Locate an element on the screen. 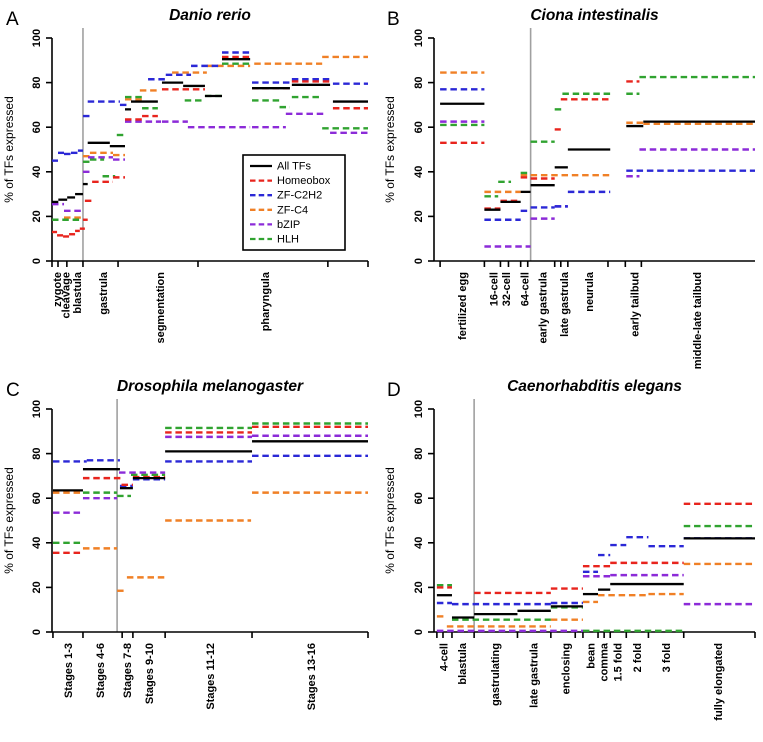  panel-c-stage-label: Stages 11-12 is located at coordinates (211, 676).